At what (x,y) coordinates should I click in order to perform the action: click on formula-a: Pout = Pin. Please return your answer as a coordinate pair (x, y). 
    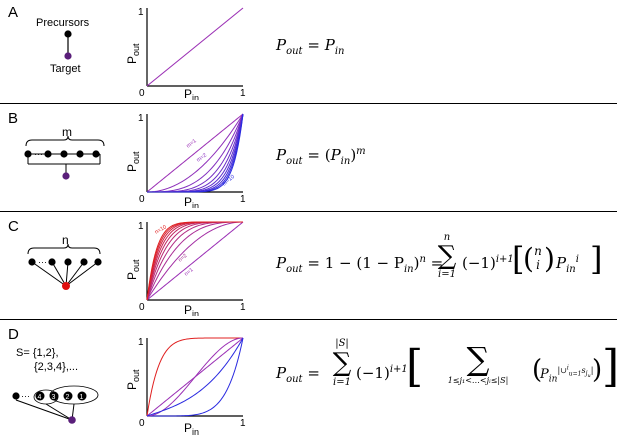
    Looking at the image, I should click on (310, 46).